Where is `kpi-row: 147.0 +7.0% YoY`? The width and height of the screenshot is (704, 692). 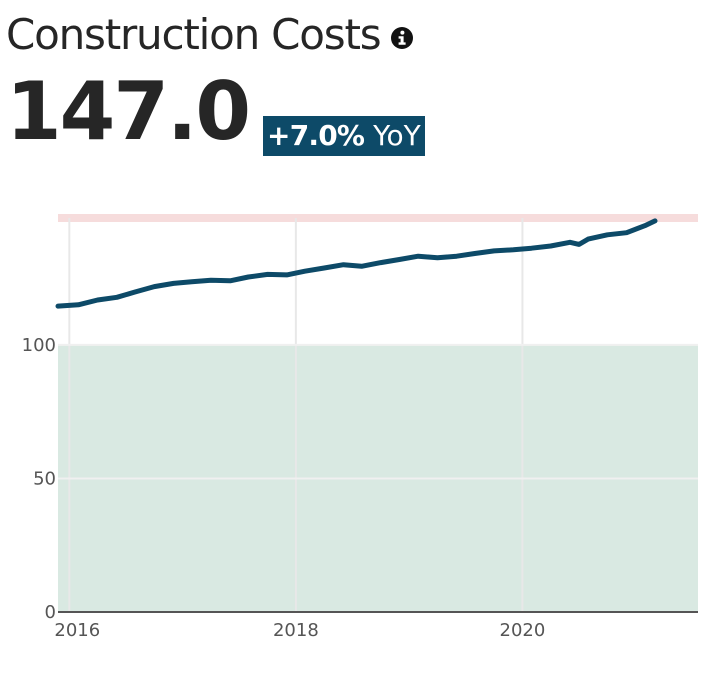 kpi-row: 147.0 +7.0% YoY is located at coordinates (215, 112).